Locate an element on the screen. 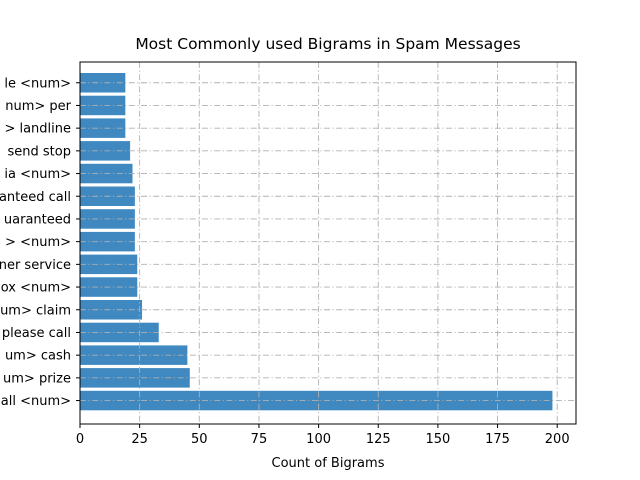 The width and height of the screenshot is (640, 480). y-tick-label: please call is located at coordinates (36, 333).